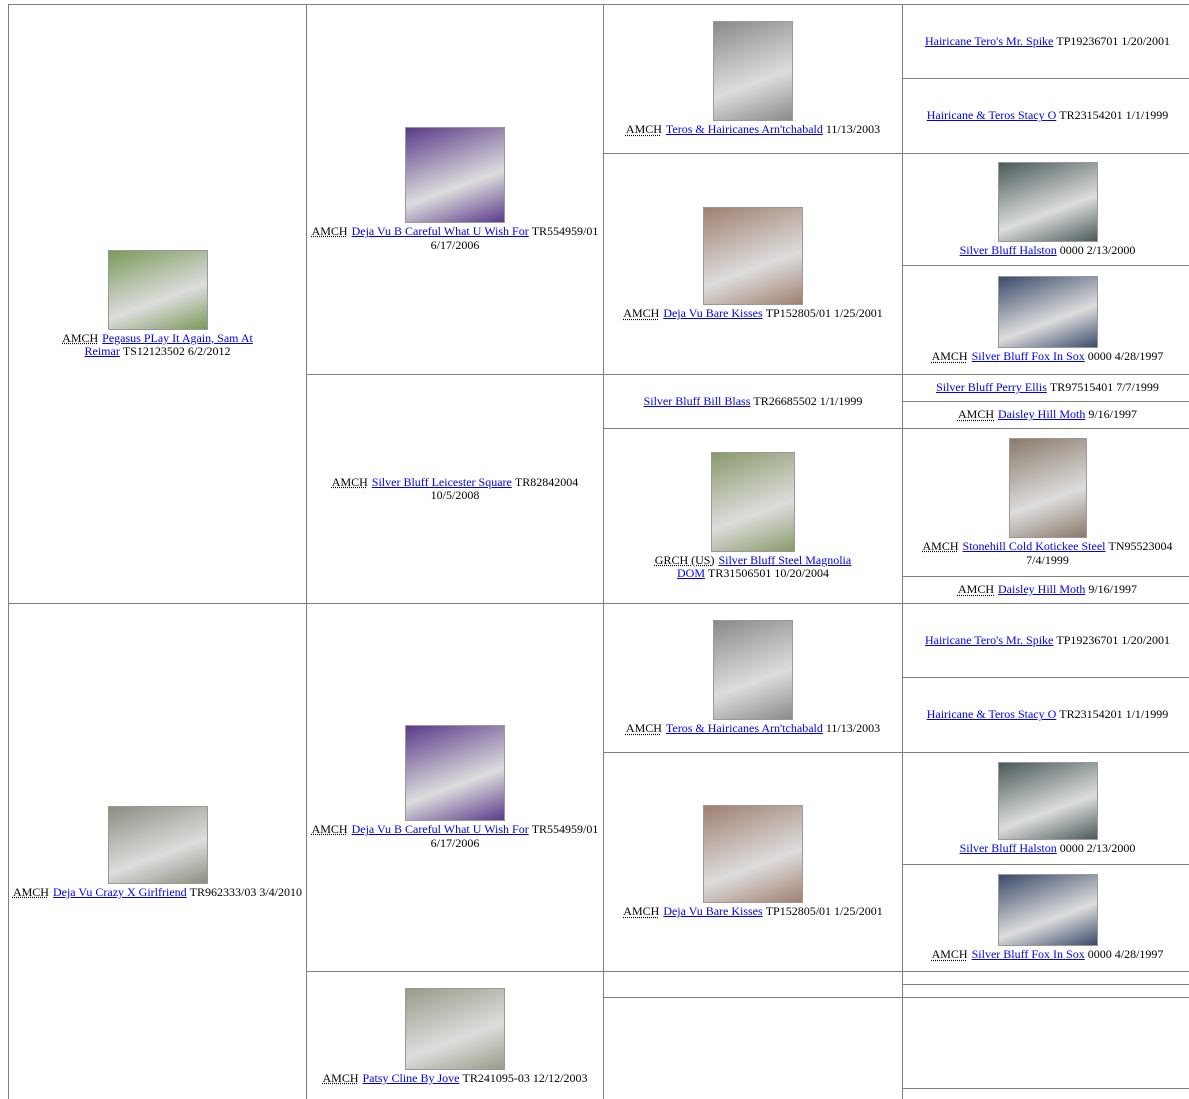  Describe the element at coordinates (684, 559) in the screenshot. I see `title-abbr: GRCH (US)` at that location.